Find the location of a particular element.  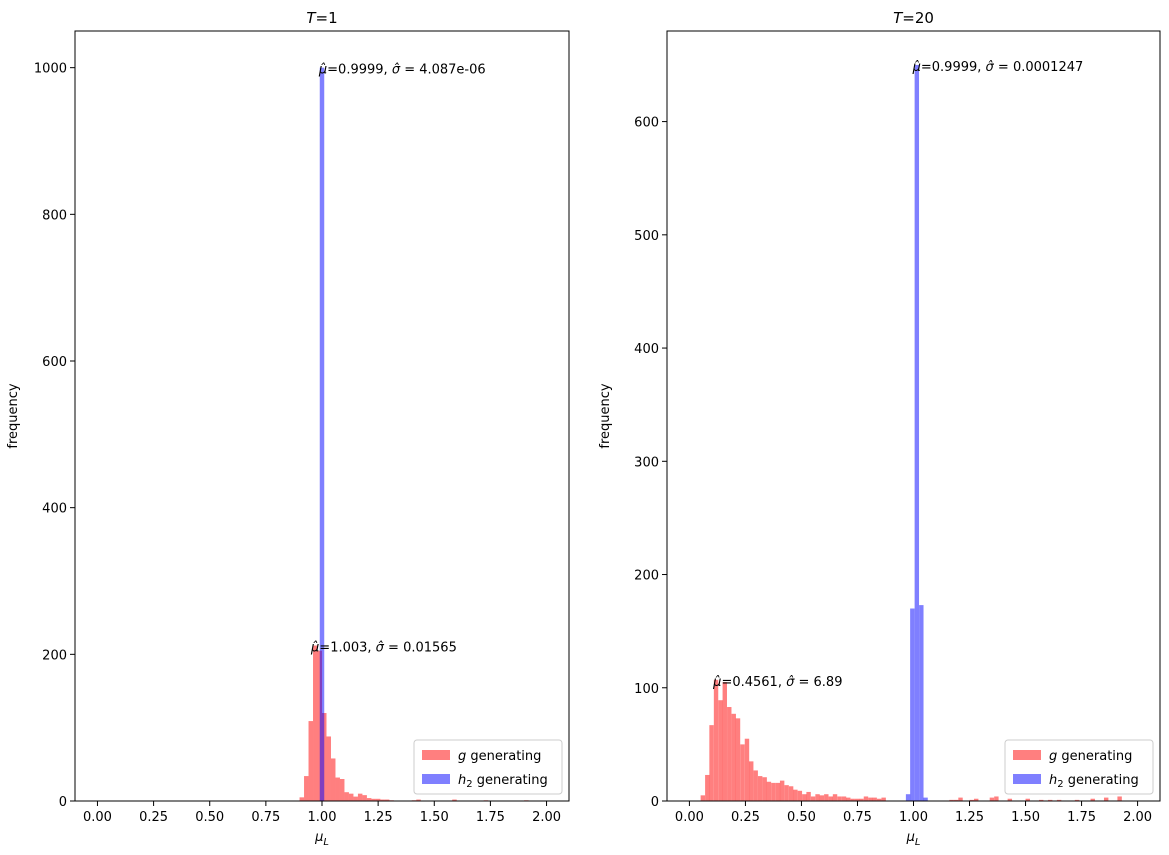

y-tick-label: 500 is located at coordinates (646, 236).